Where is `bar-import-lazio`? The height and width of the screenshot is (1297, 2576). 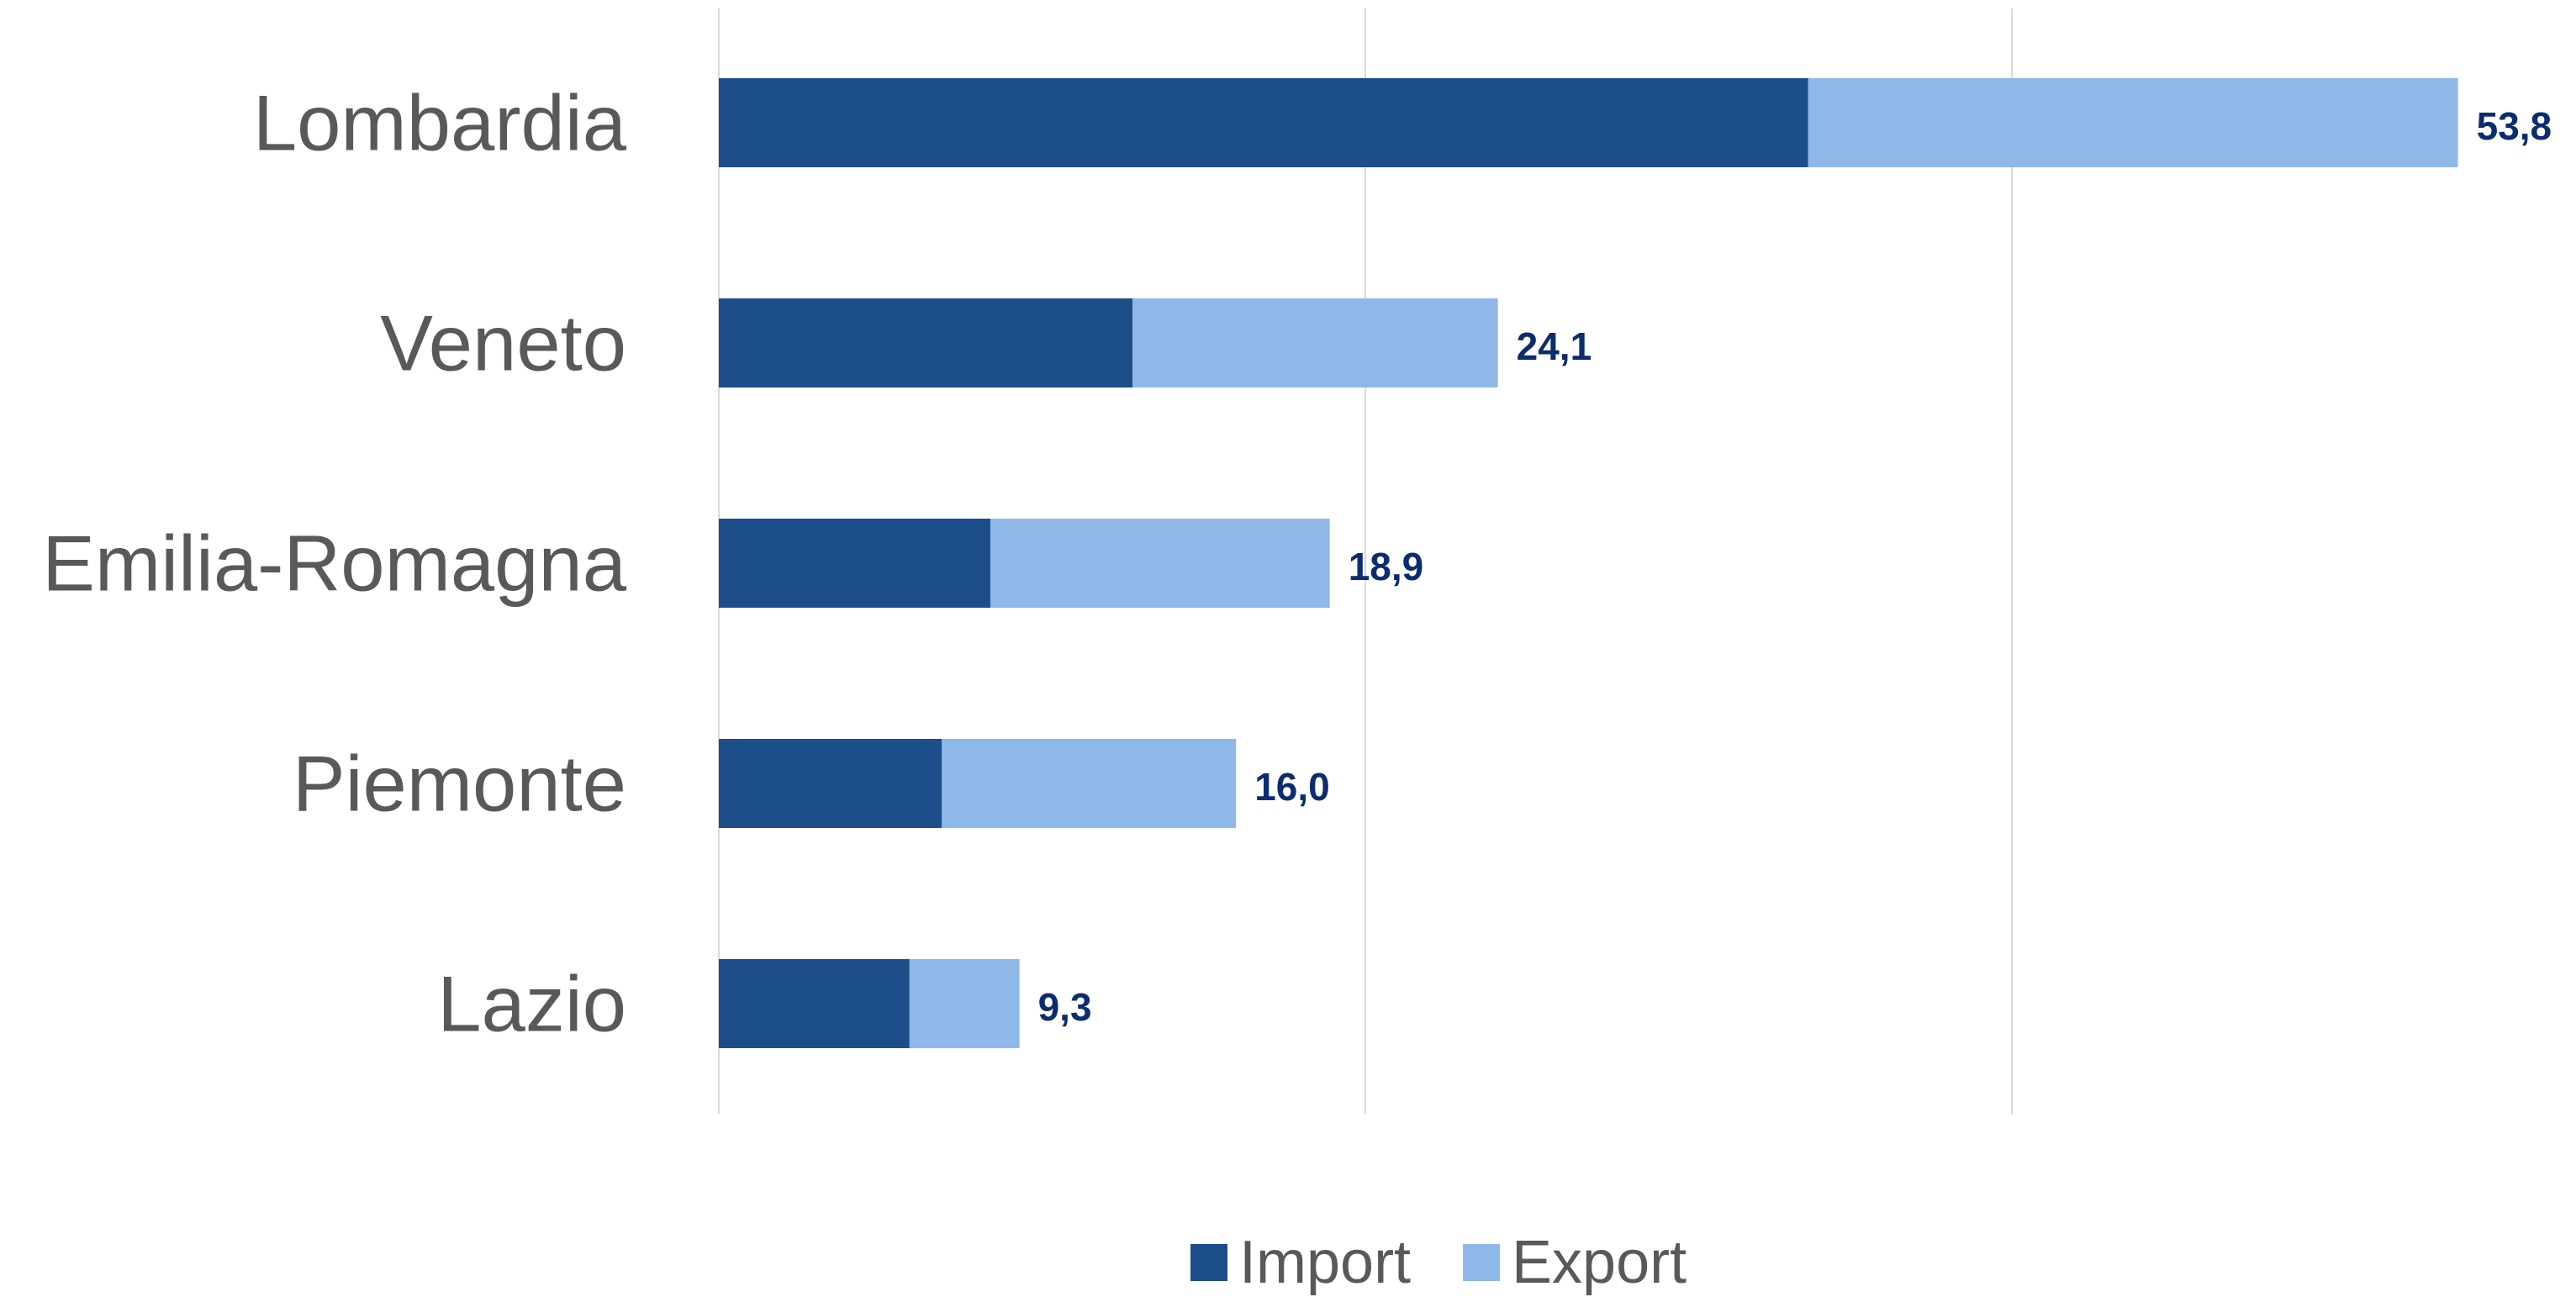
bar-import-lazio is located at coordinates (814, 1003).